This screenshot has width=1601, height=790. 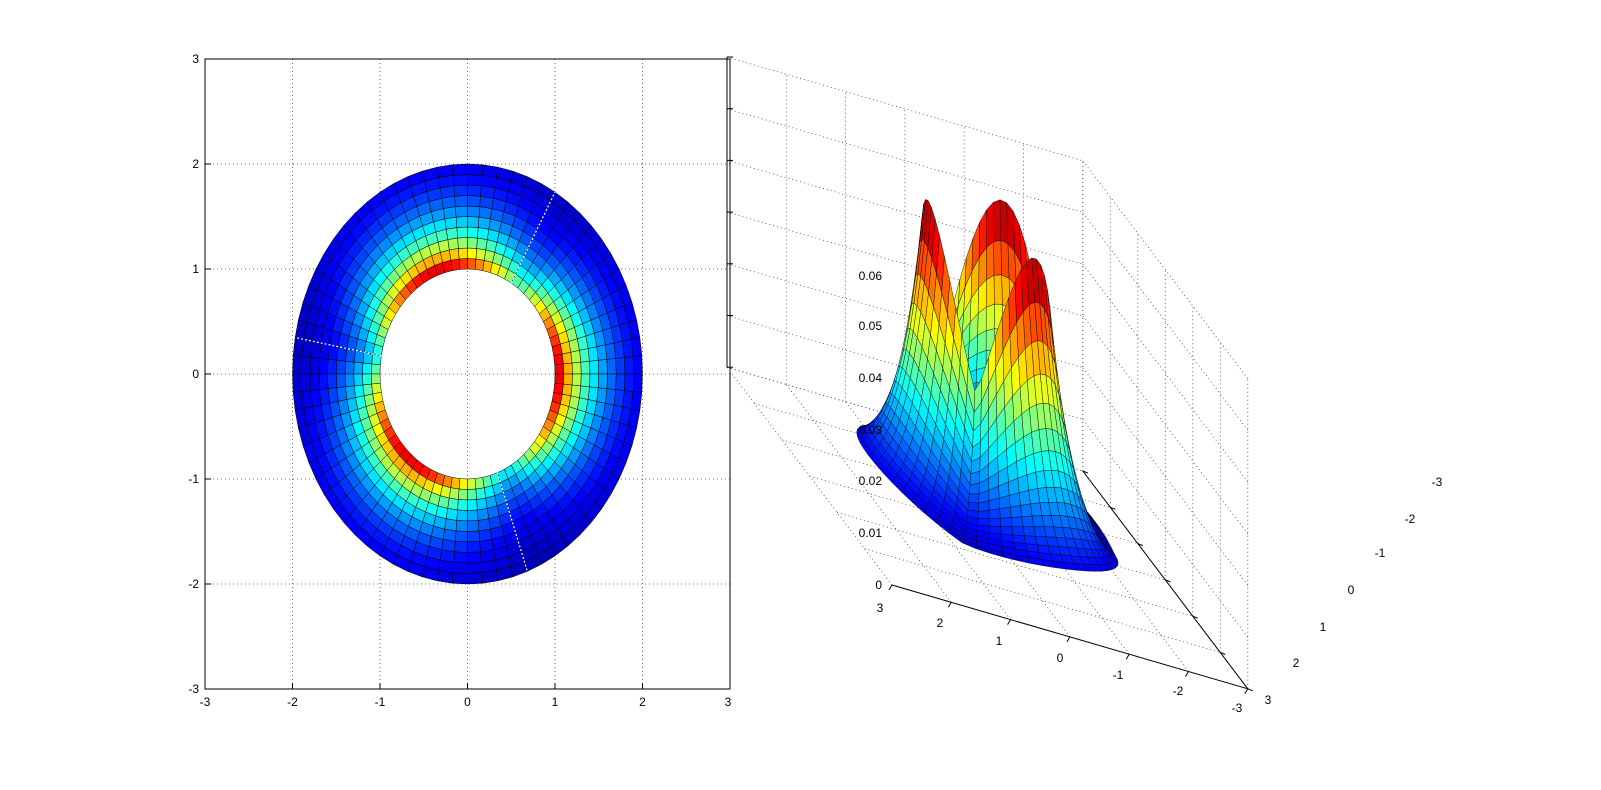 I want to click on x-tick-label: -3, so click(x=1237, y=708).